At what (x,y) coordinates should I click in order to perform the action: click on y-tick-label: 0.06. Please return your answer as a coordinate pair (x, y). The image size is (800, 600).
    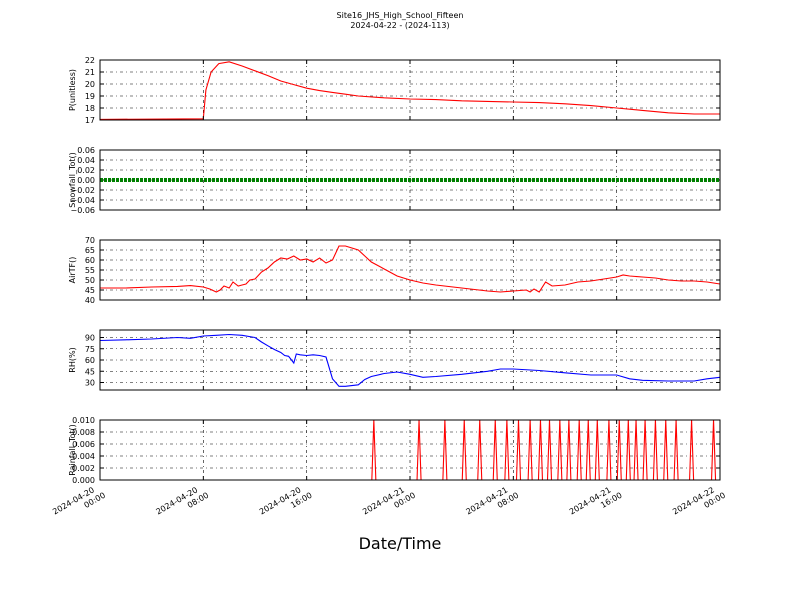
    Looking at the image, I should click on (86, 150).